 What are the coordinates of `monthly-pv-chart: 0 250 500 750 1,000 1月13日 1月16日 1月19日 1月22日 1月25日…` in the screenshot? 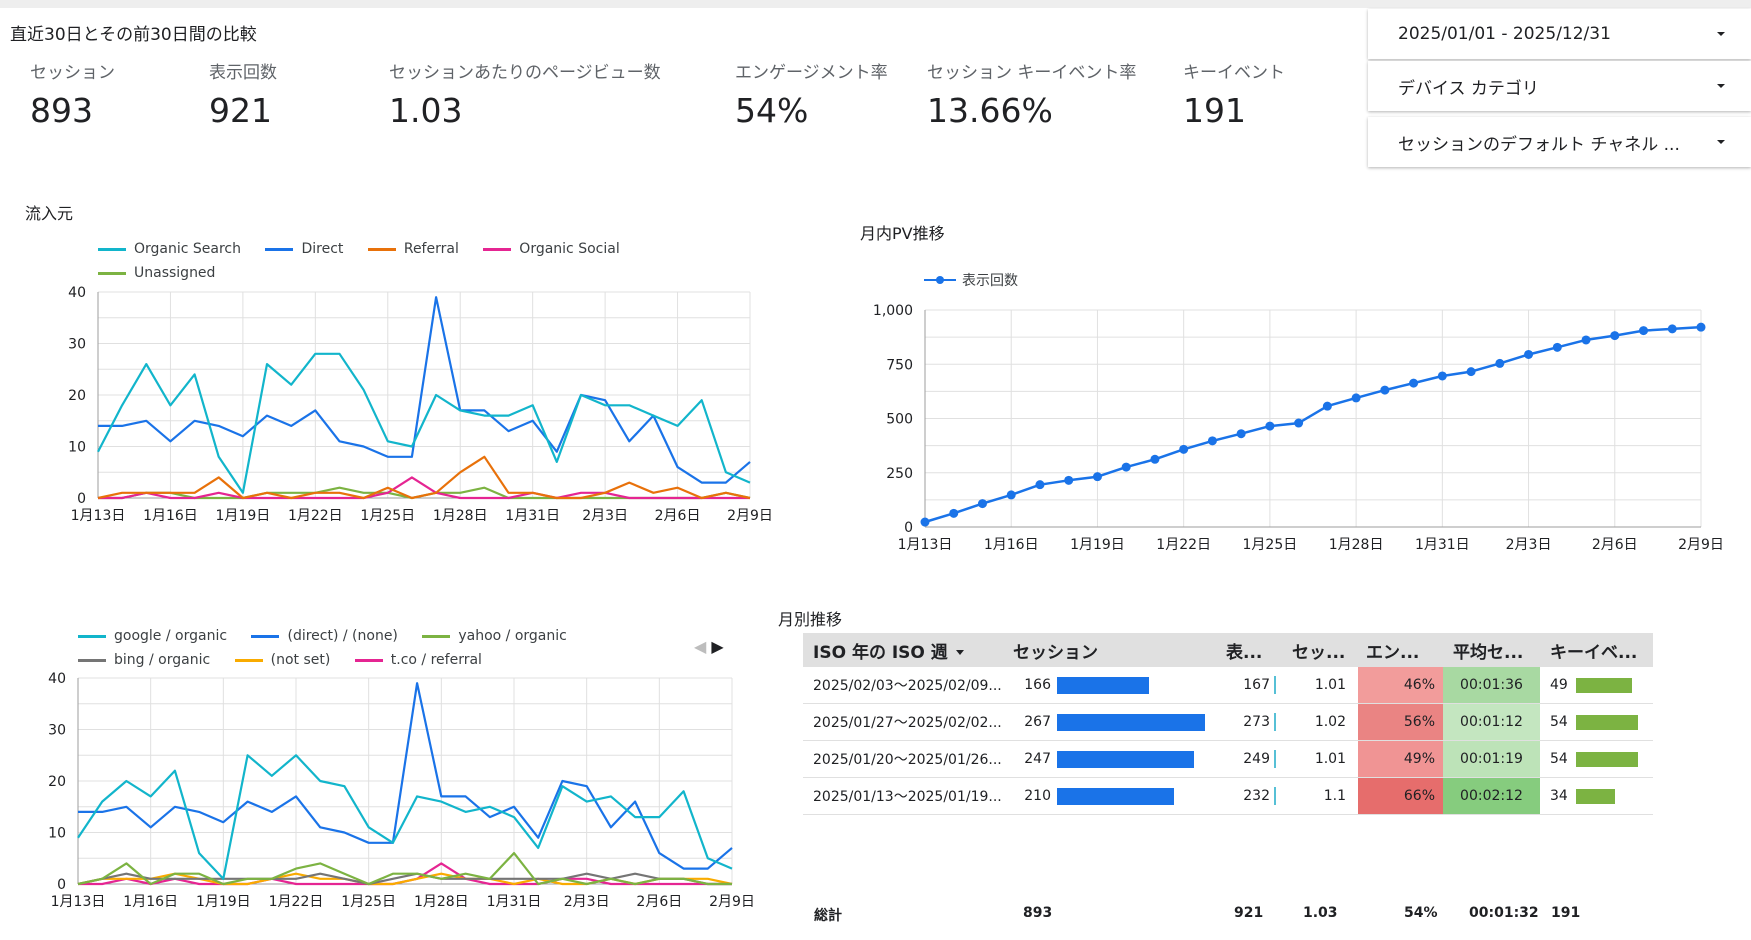 It's located at (1305, 430).